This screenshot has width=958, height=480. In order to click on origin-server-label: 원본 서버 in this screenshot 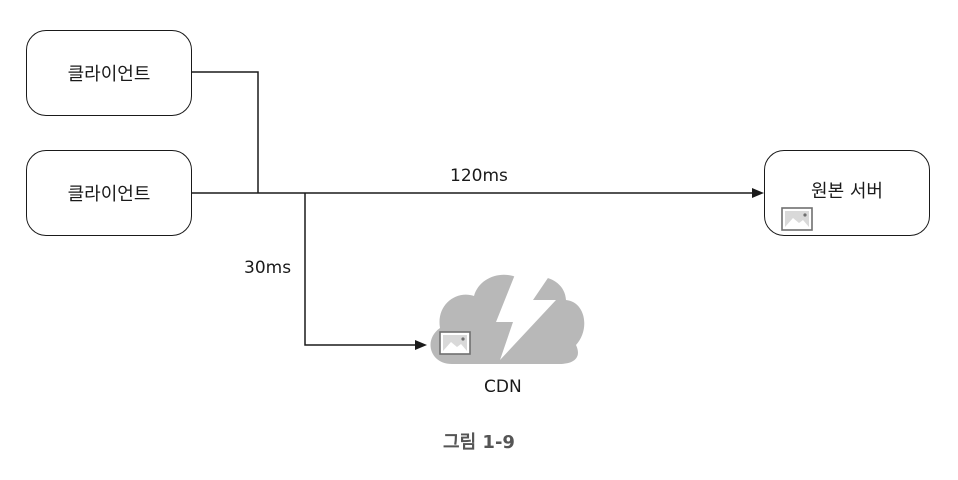, I will do `click(847, 191)`.